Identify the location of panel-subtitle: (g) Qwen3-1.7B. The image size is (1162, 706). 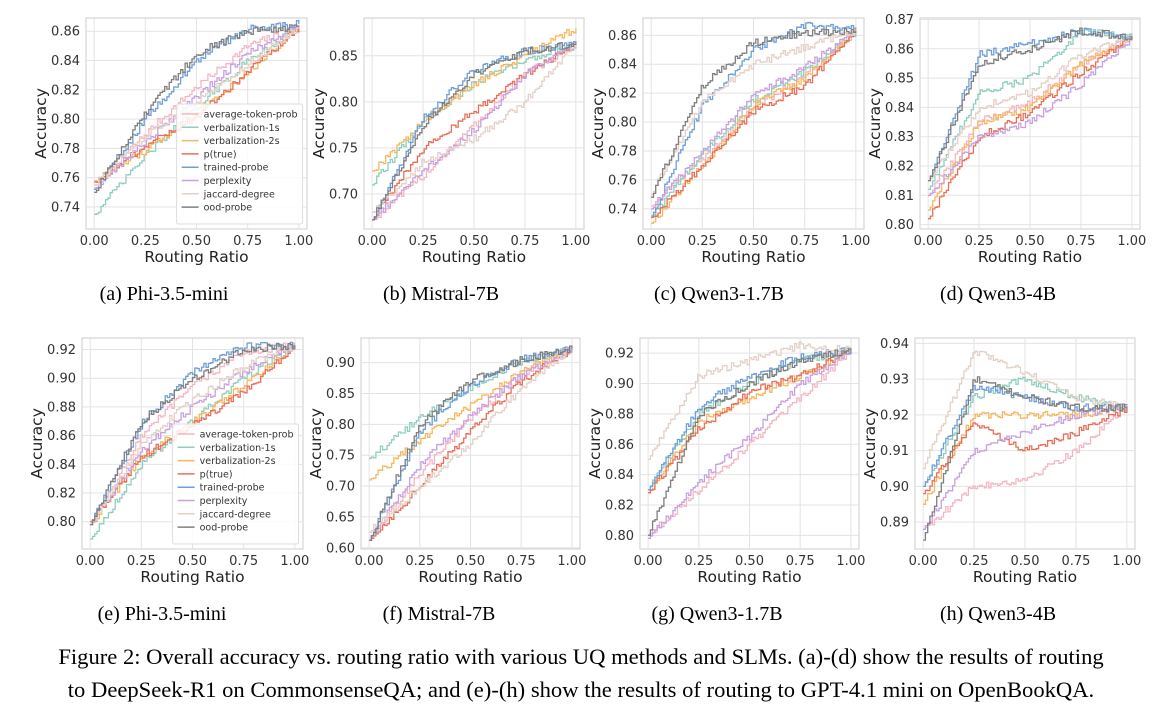
(716, 614).